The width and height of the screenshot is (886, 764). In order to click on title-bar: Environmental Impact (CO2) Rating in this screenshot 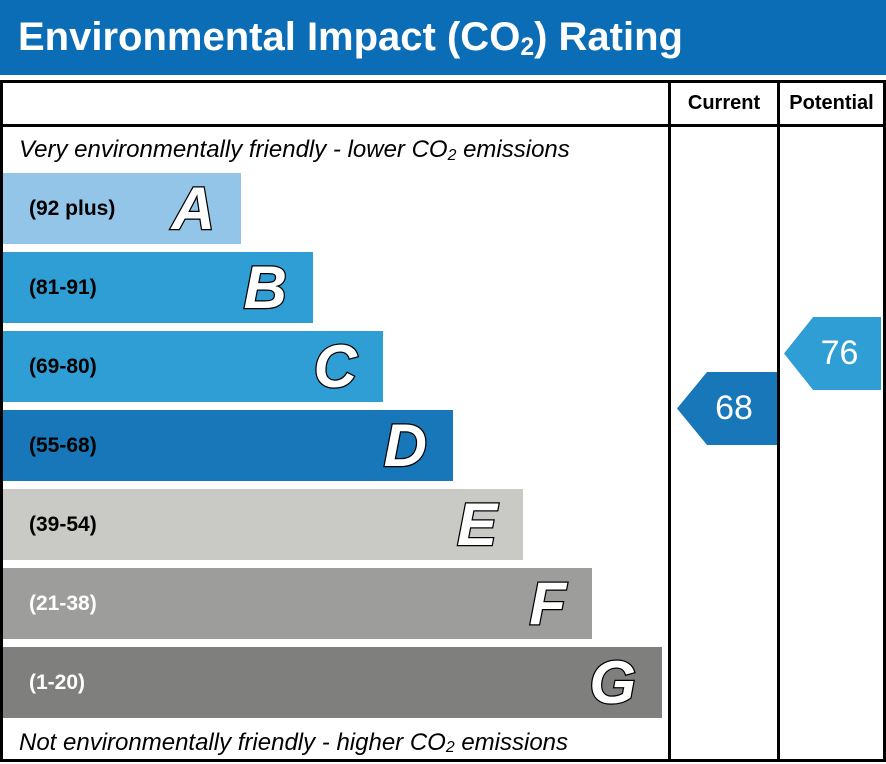, I will do `click(443, 37)`.